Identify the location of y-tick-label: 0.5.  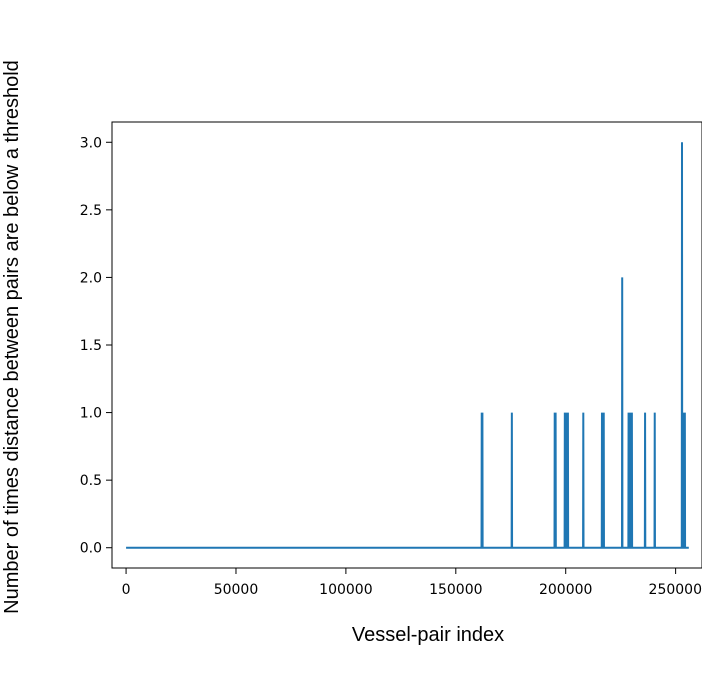
(91, 481).